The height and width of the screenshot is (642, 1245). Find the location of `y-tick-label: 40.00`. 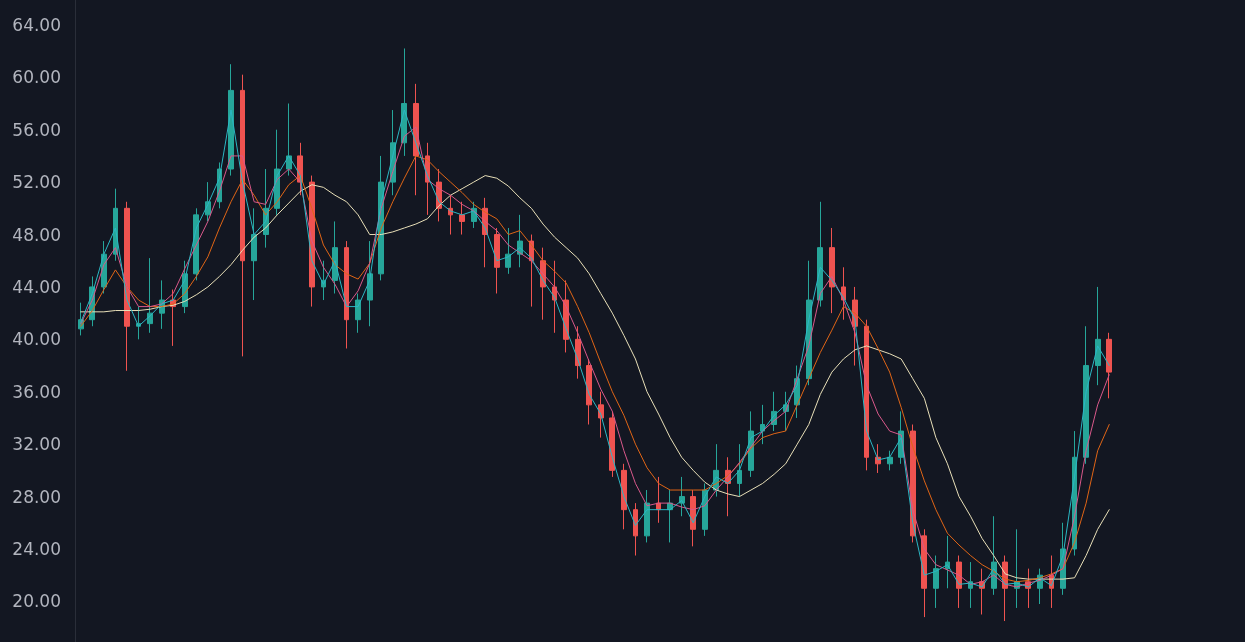

y-tick-label: 40.00 is located at coordinates (36, 339).